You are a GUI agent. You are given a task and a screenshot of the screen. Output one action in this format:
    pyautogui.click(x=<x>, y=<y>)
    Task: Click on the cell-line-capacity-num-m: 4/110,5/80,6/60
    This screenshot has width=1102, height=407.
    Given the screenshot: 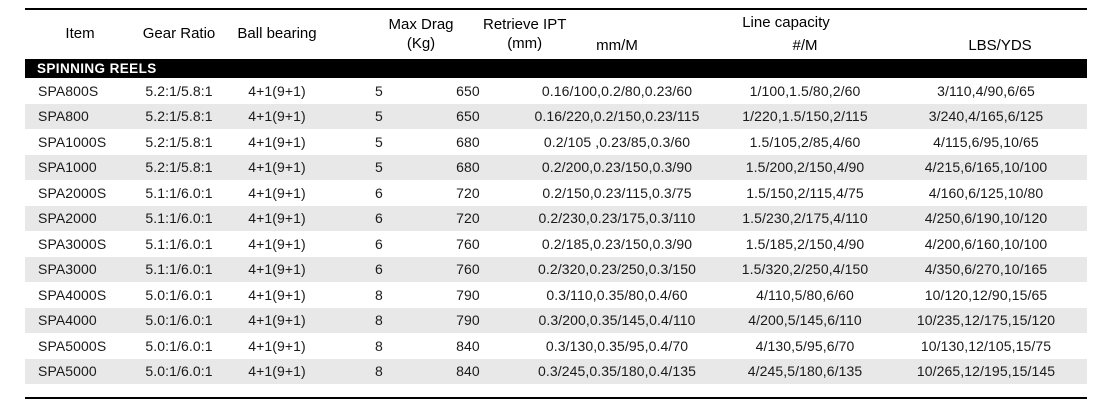 What is the action you would take?
    pyautogui.click(x=805, y=294)
    